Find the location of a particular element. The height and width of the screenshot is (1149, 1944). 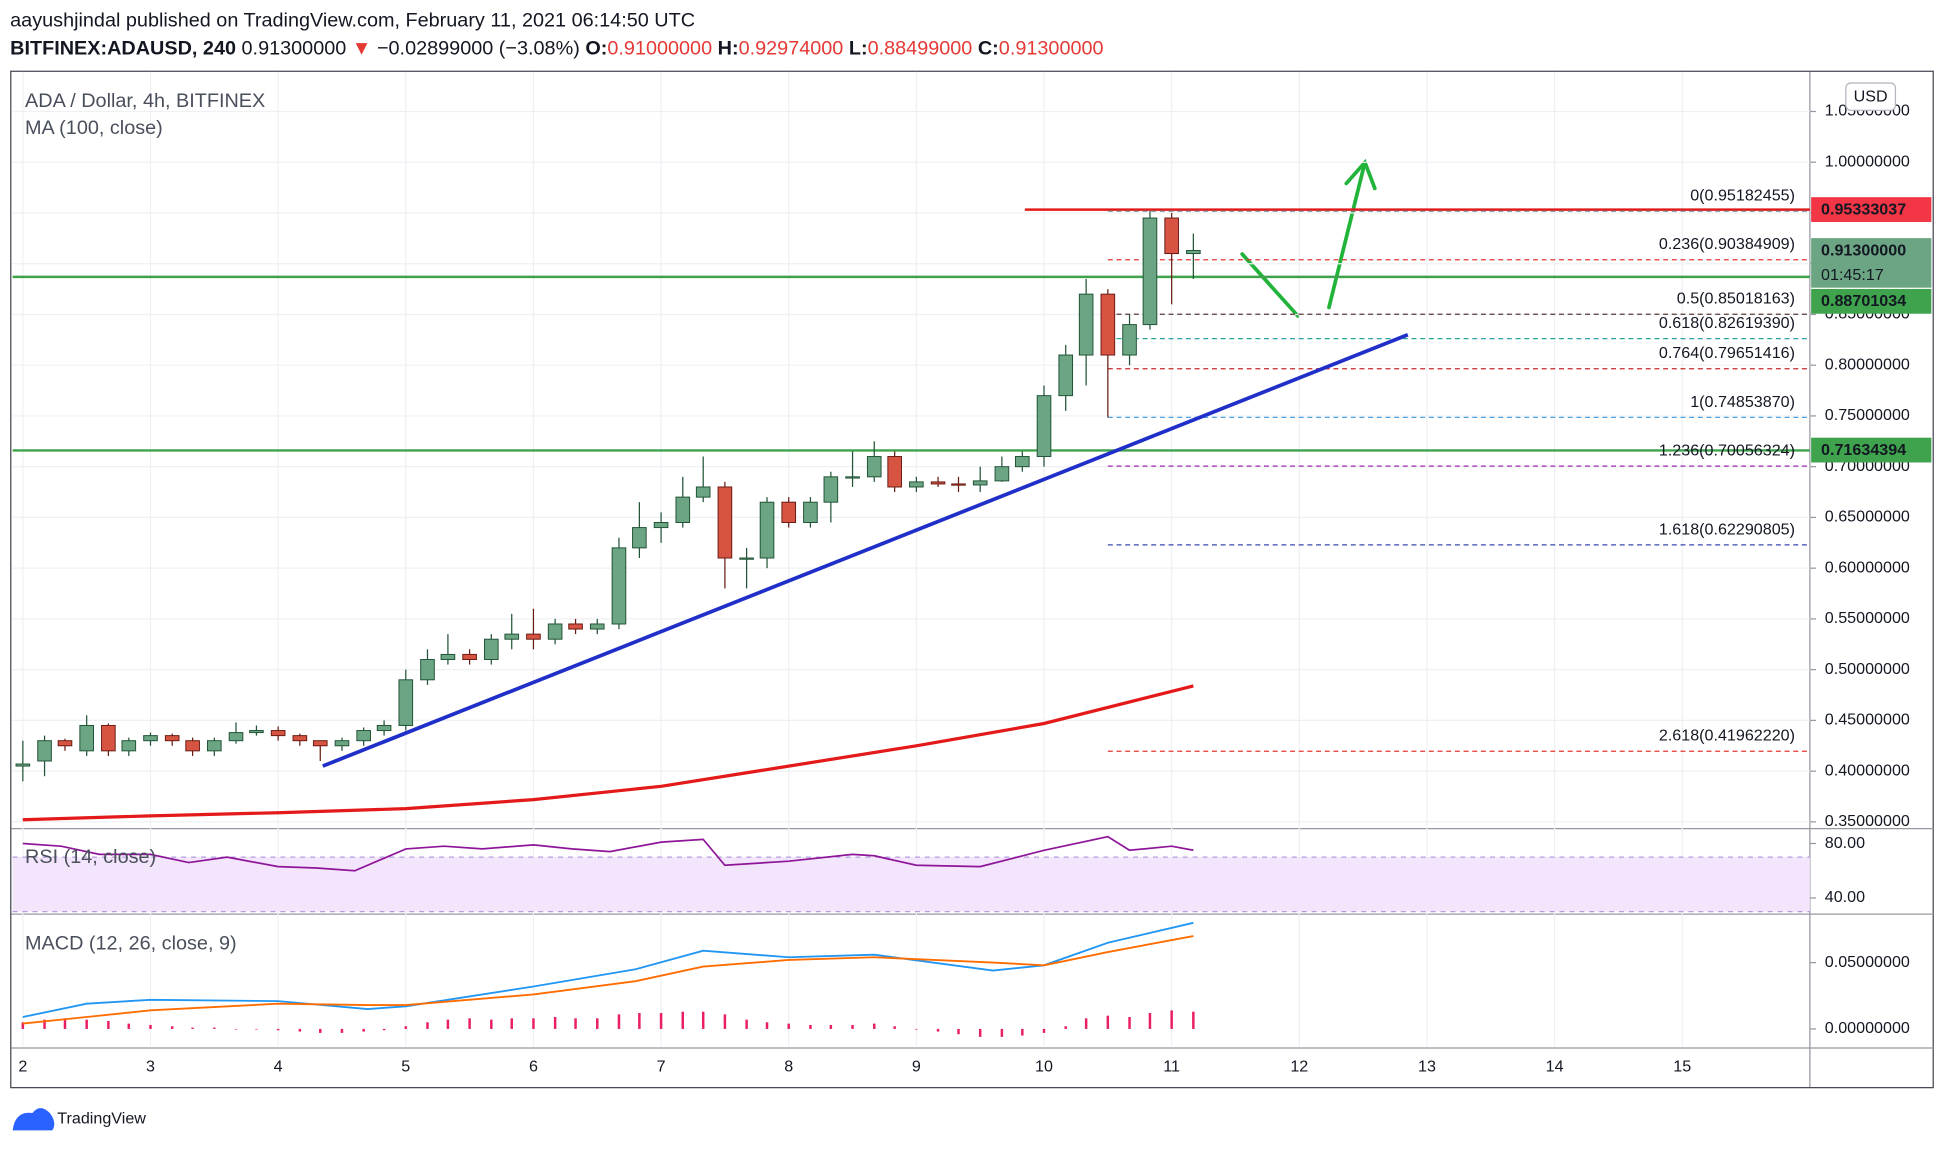

y-tick-label: 0.75000000 is located at coordinates (1867, 415).